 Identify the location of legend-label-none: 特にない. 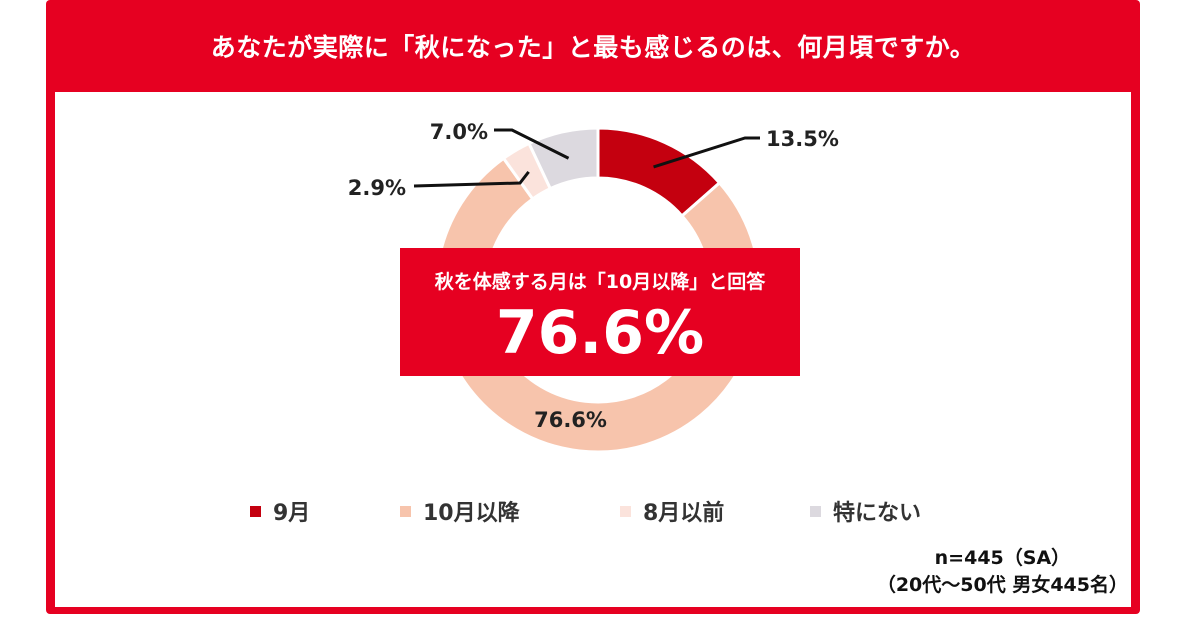
(877, 513).